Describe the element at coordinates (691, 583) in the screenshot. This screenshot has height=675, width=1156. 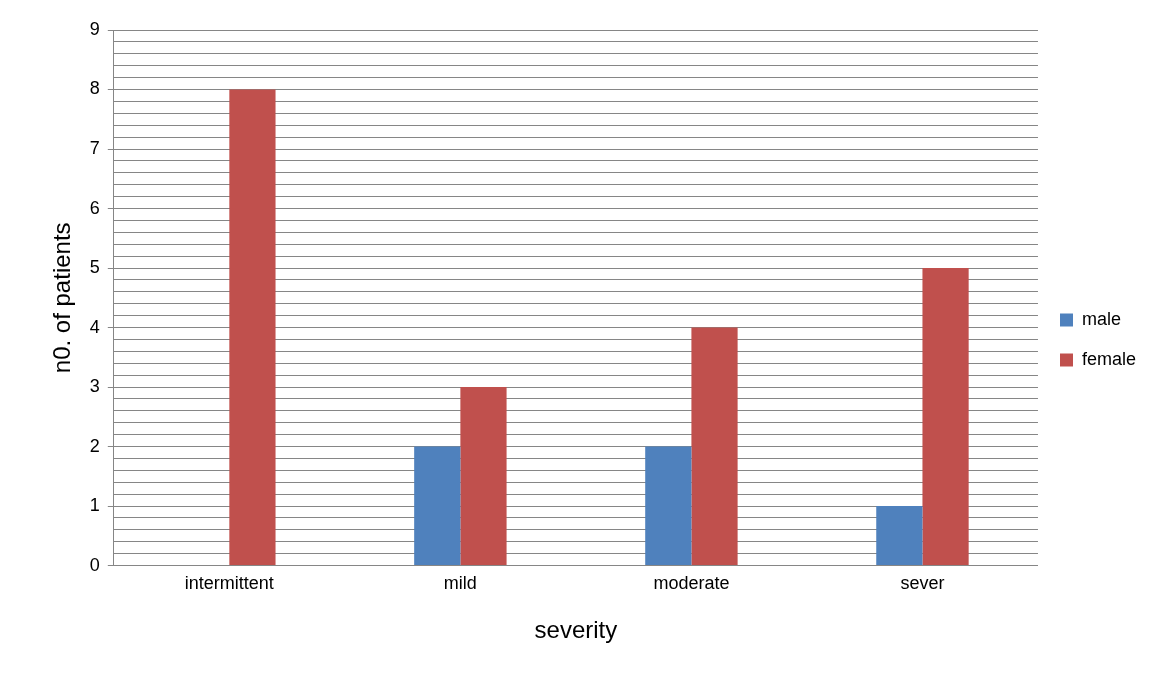
I see `x-tick-label: moderate` at that location.